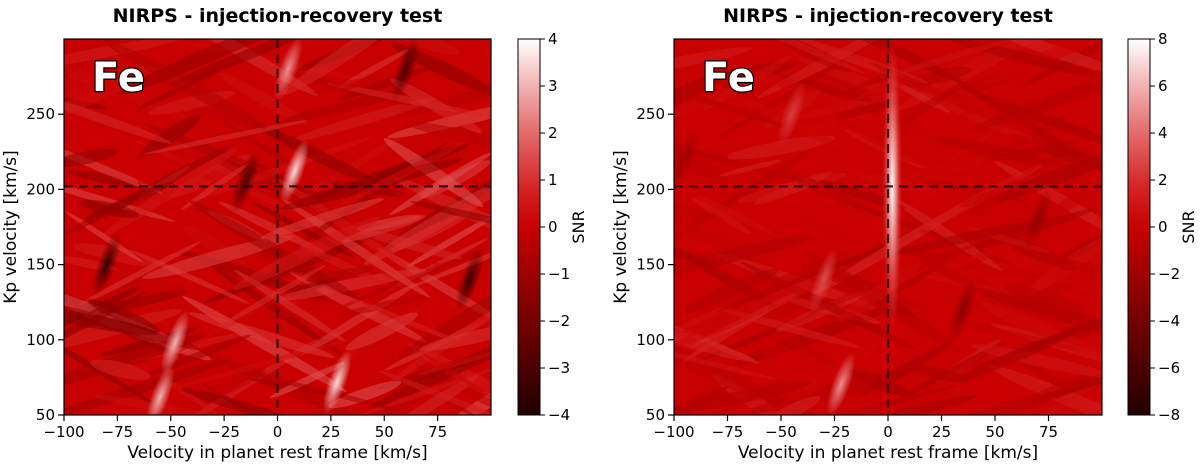  I want to click on x-tick-label: 25, so click(941, 432).